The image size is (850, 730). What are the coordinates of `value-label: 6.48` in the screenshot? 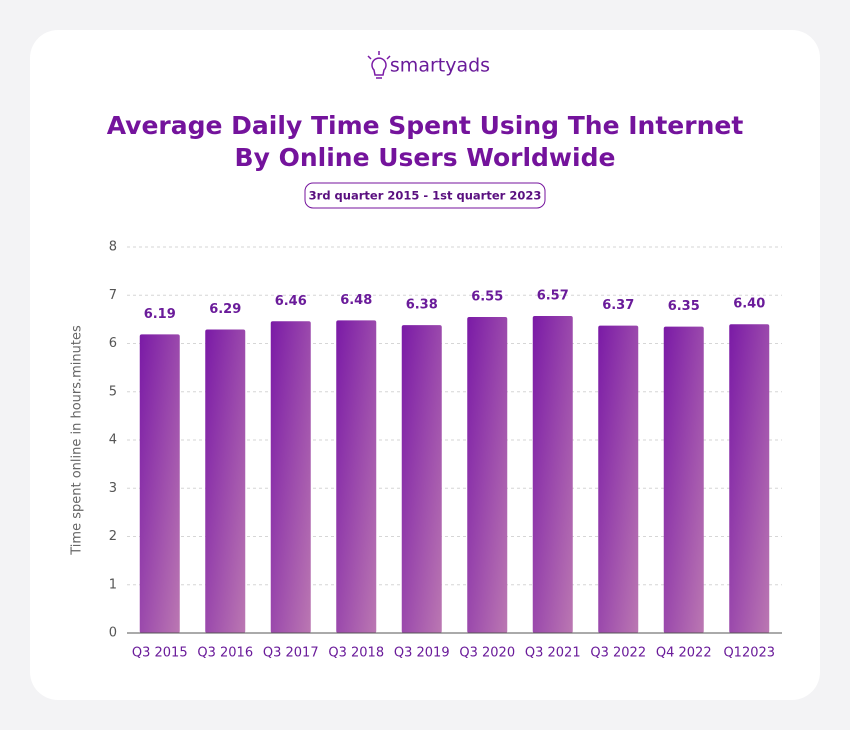 It's located at (356, 300).